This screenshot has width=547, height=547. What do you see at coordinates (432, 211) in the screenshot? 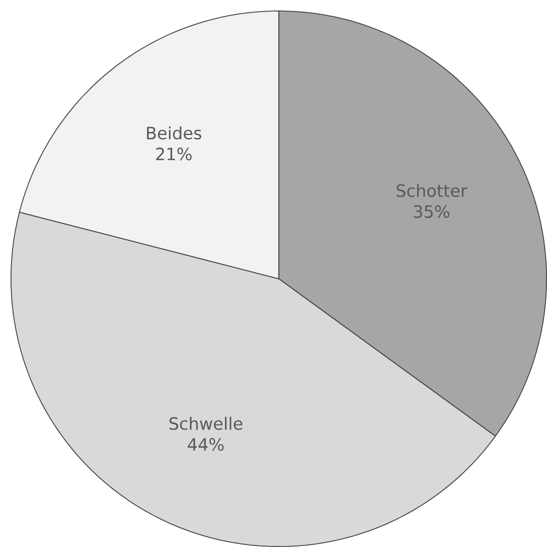
I see `data-label: 35%` at bounding box center [432, 211].